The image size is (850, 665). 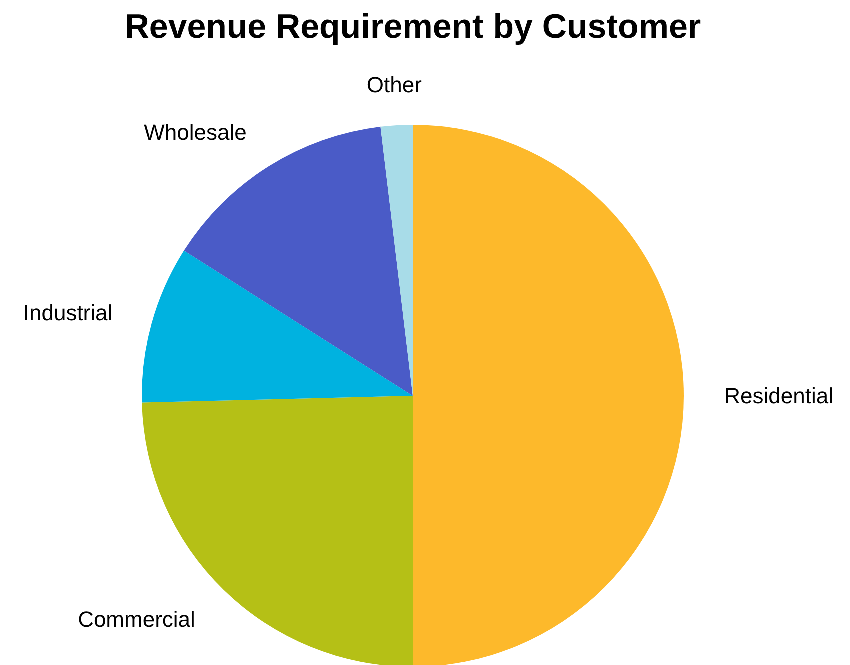 I want to click on slice-label: Wholesale, so click(x=195, y=133).